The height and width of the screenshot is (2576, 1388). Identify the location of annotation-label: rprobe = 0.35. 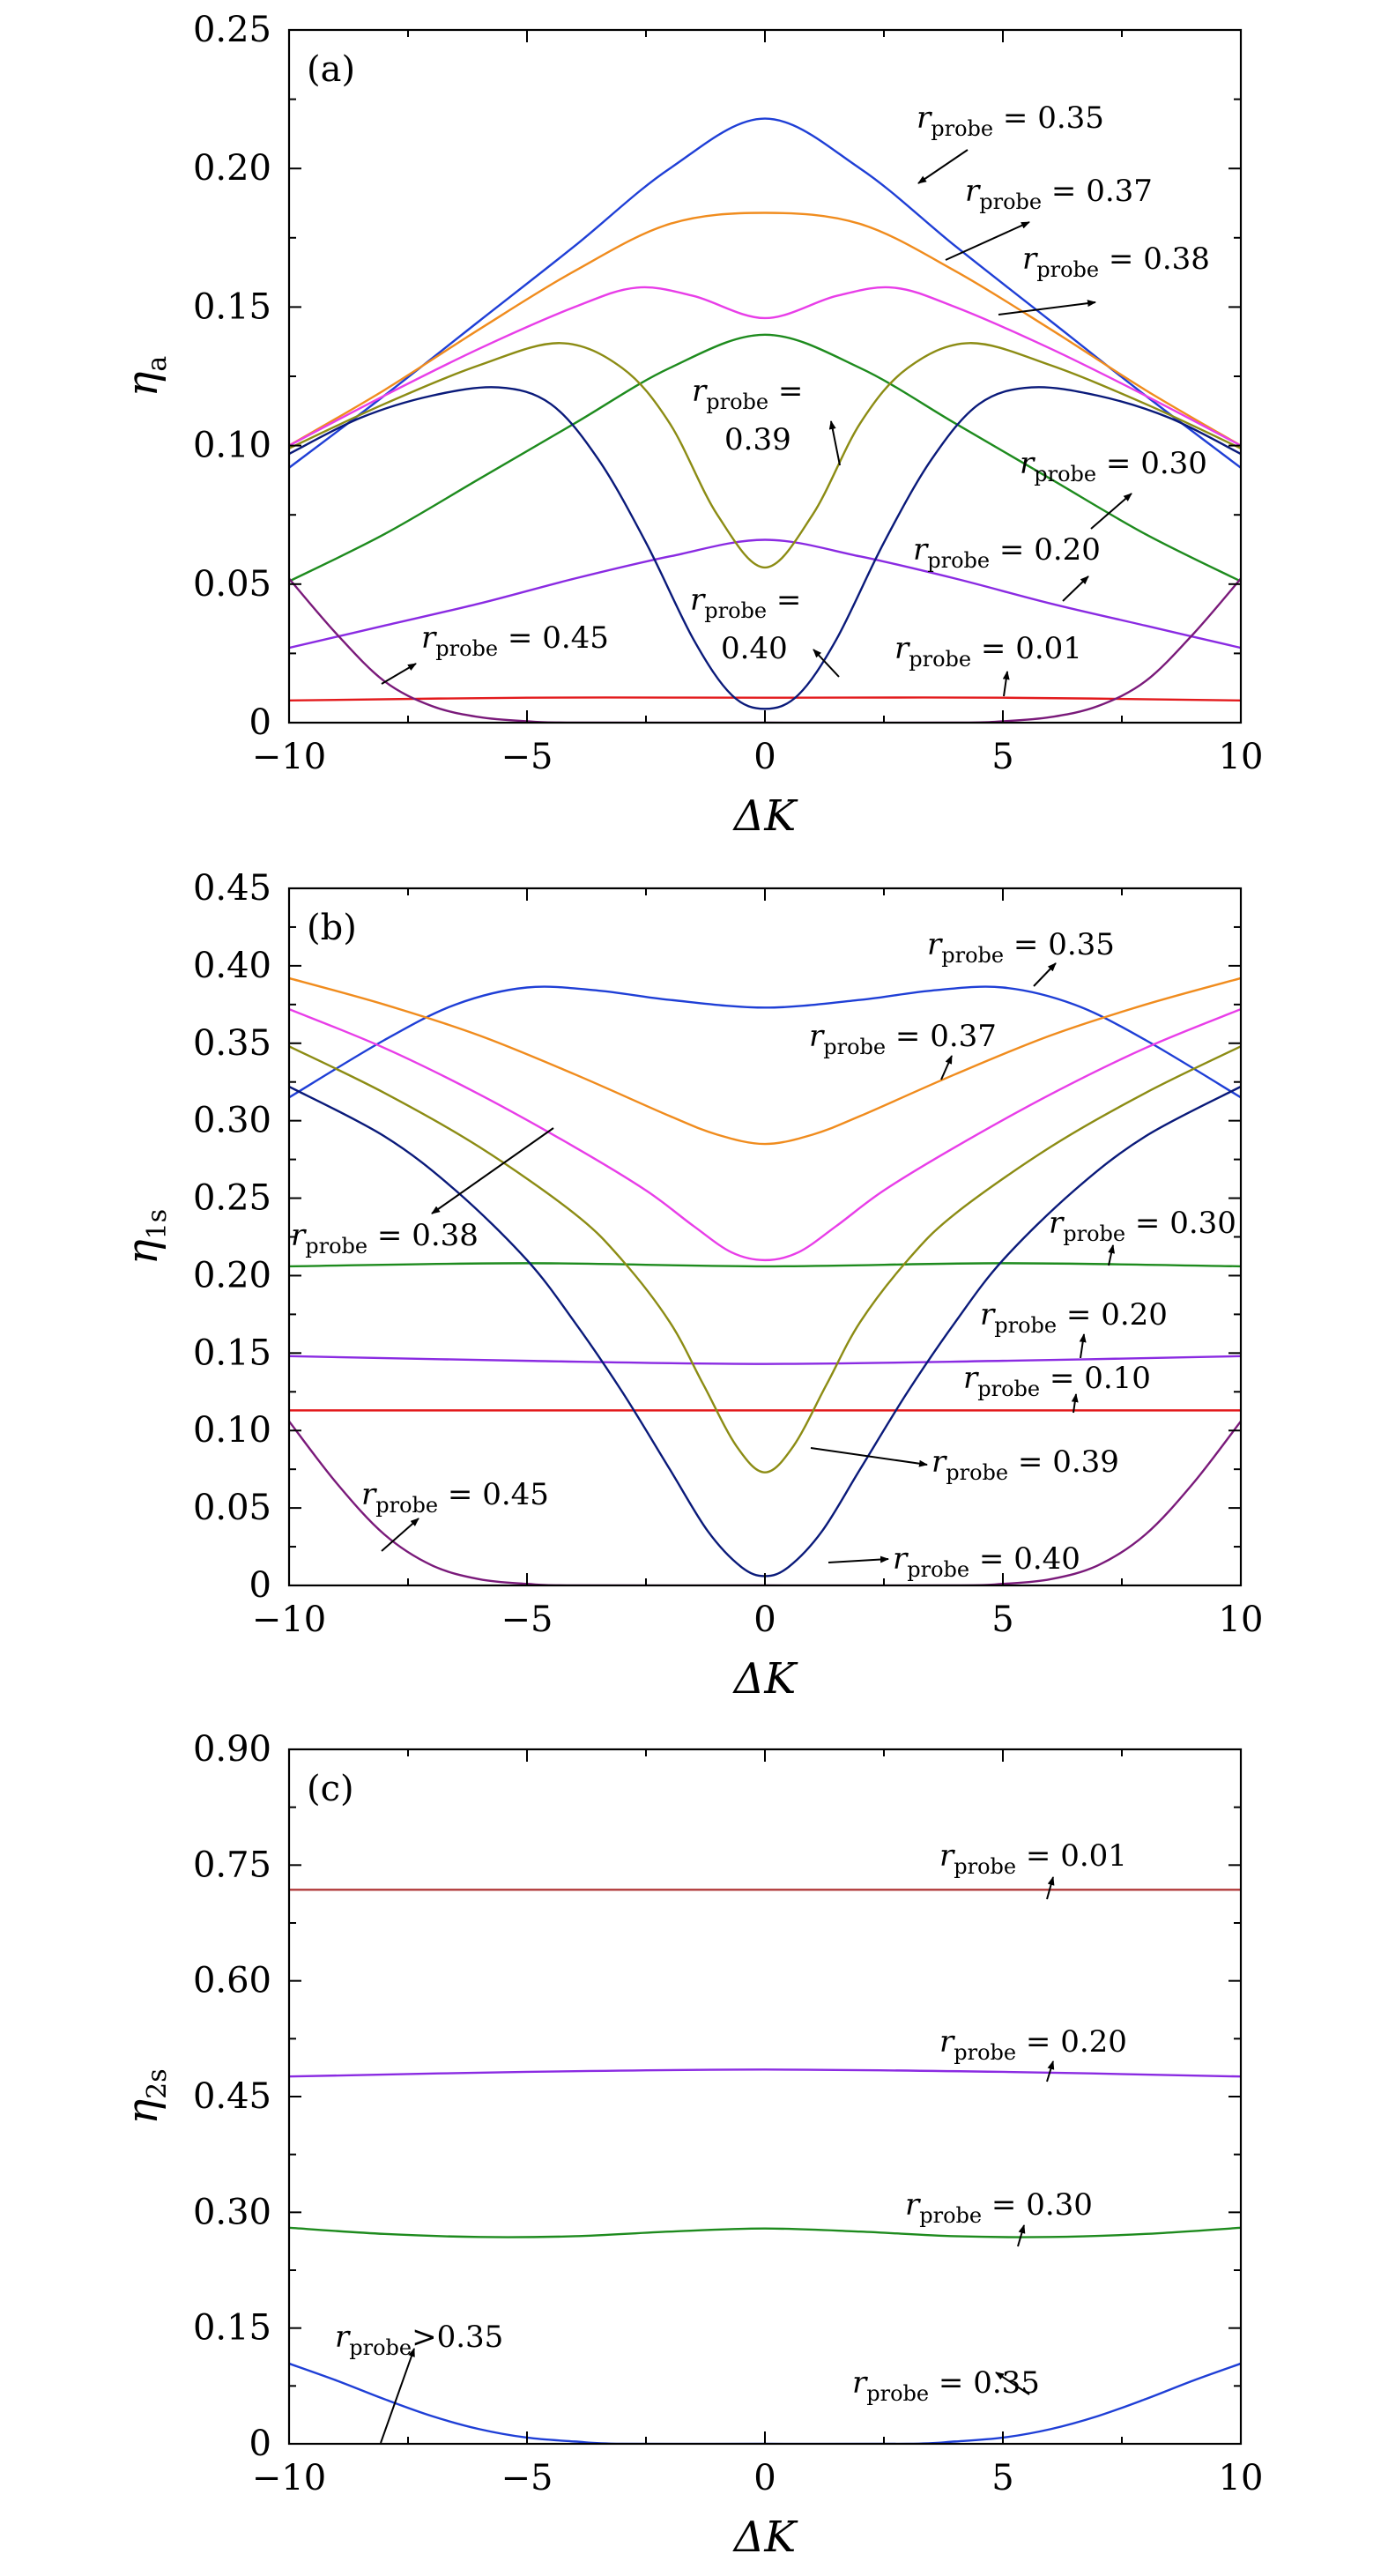
(1010, 120).